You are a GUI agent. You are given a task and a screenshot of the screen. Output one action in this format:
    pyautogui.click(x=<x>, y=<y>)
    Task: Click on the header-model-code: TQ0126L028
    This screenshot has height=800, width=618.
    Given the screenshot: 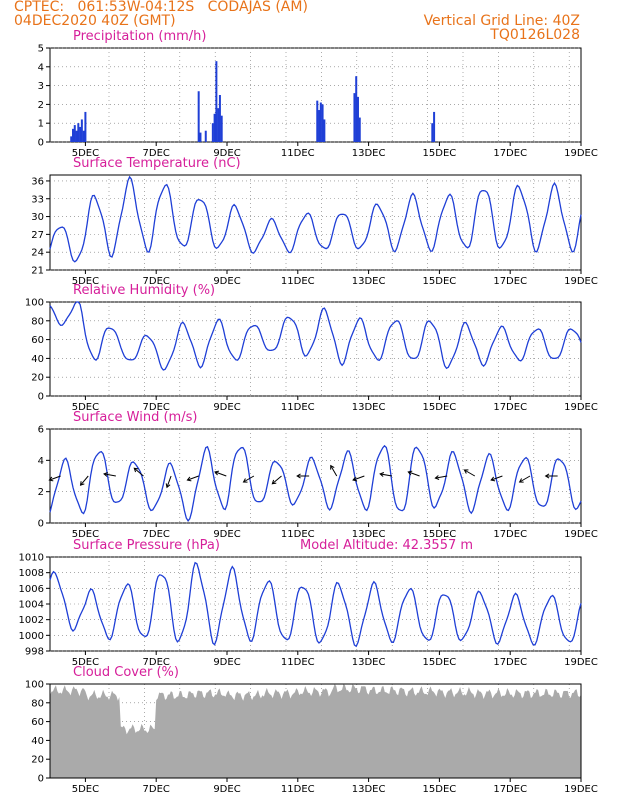 What is the action you would take?
    pyautogui.click(x=535, y=35)
    